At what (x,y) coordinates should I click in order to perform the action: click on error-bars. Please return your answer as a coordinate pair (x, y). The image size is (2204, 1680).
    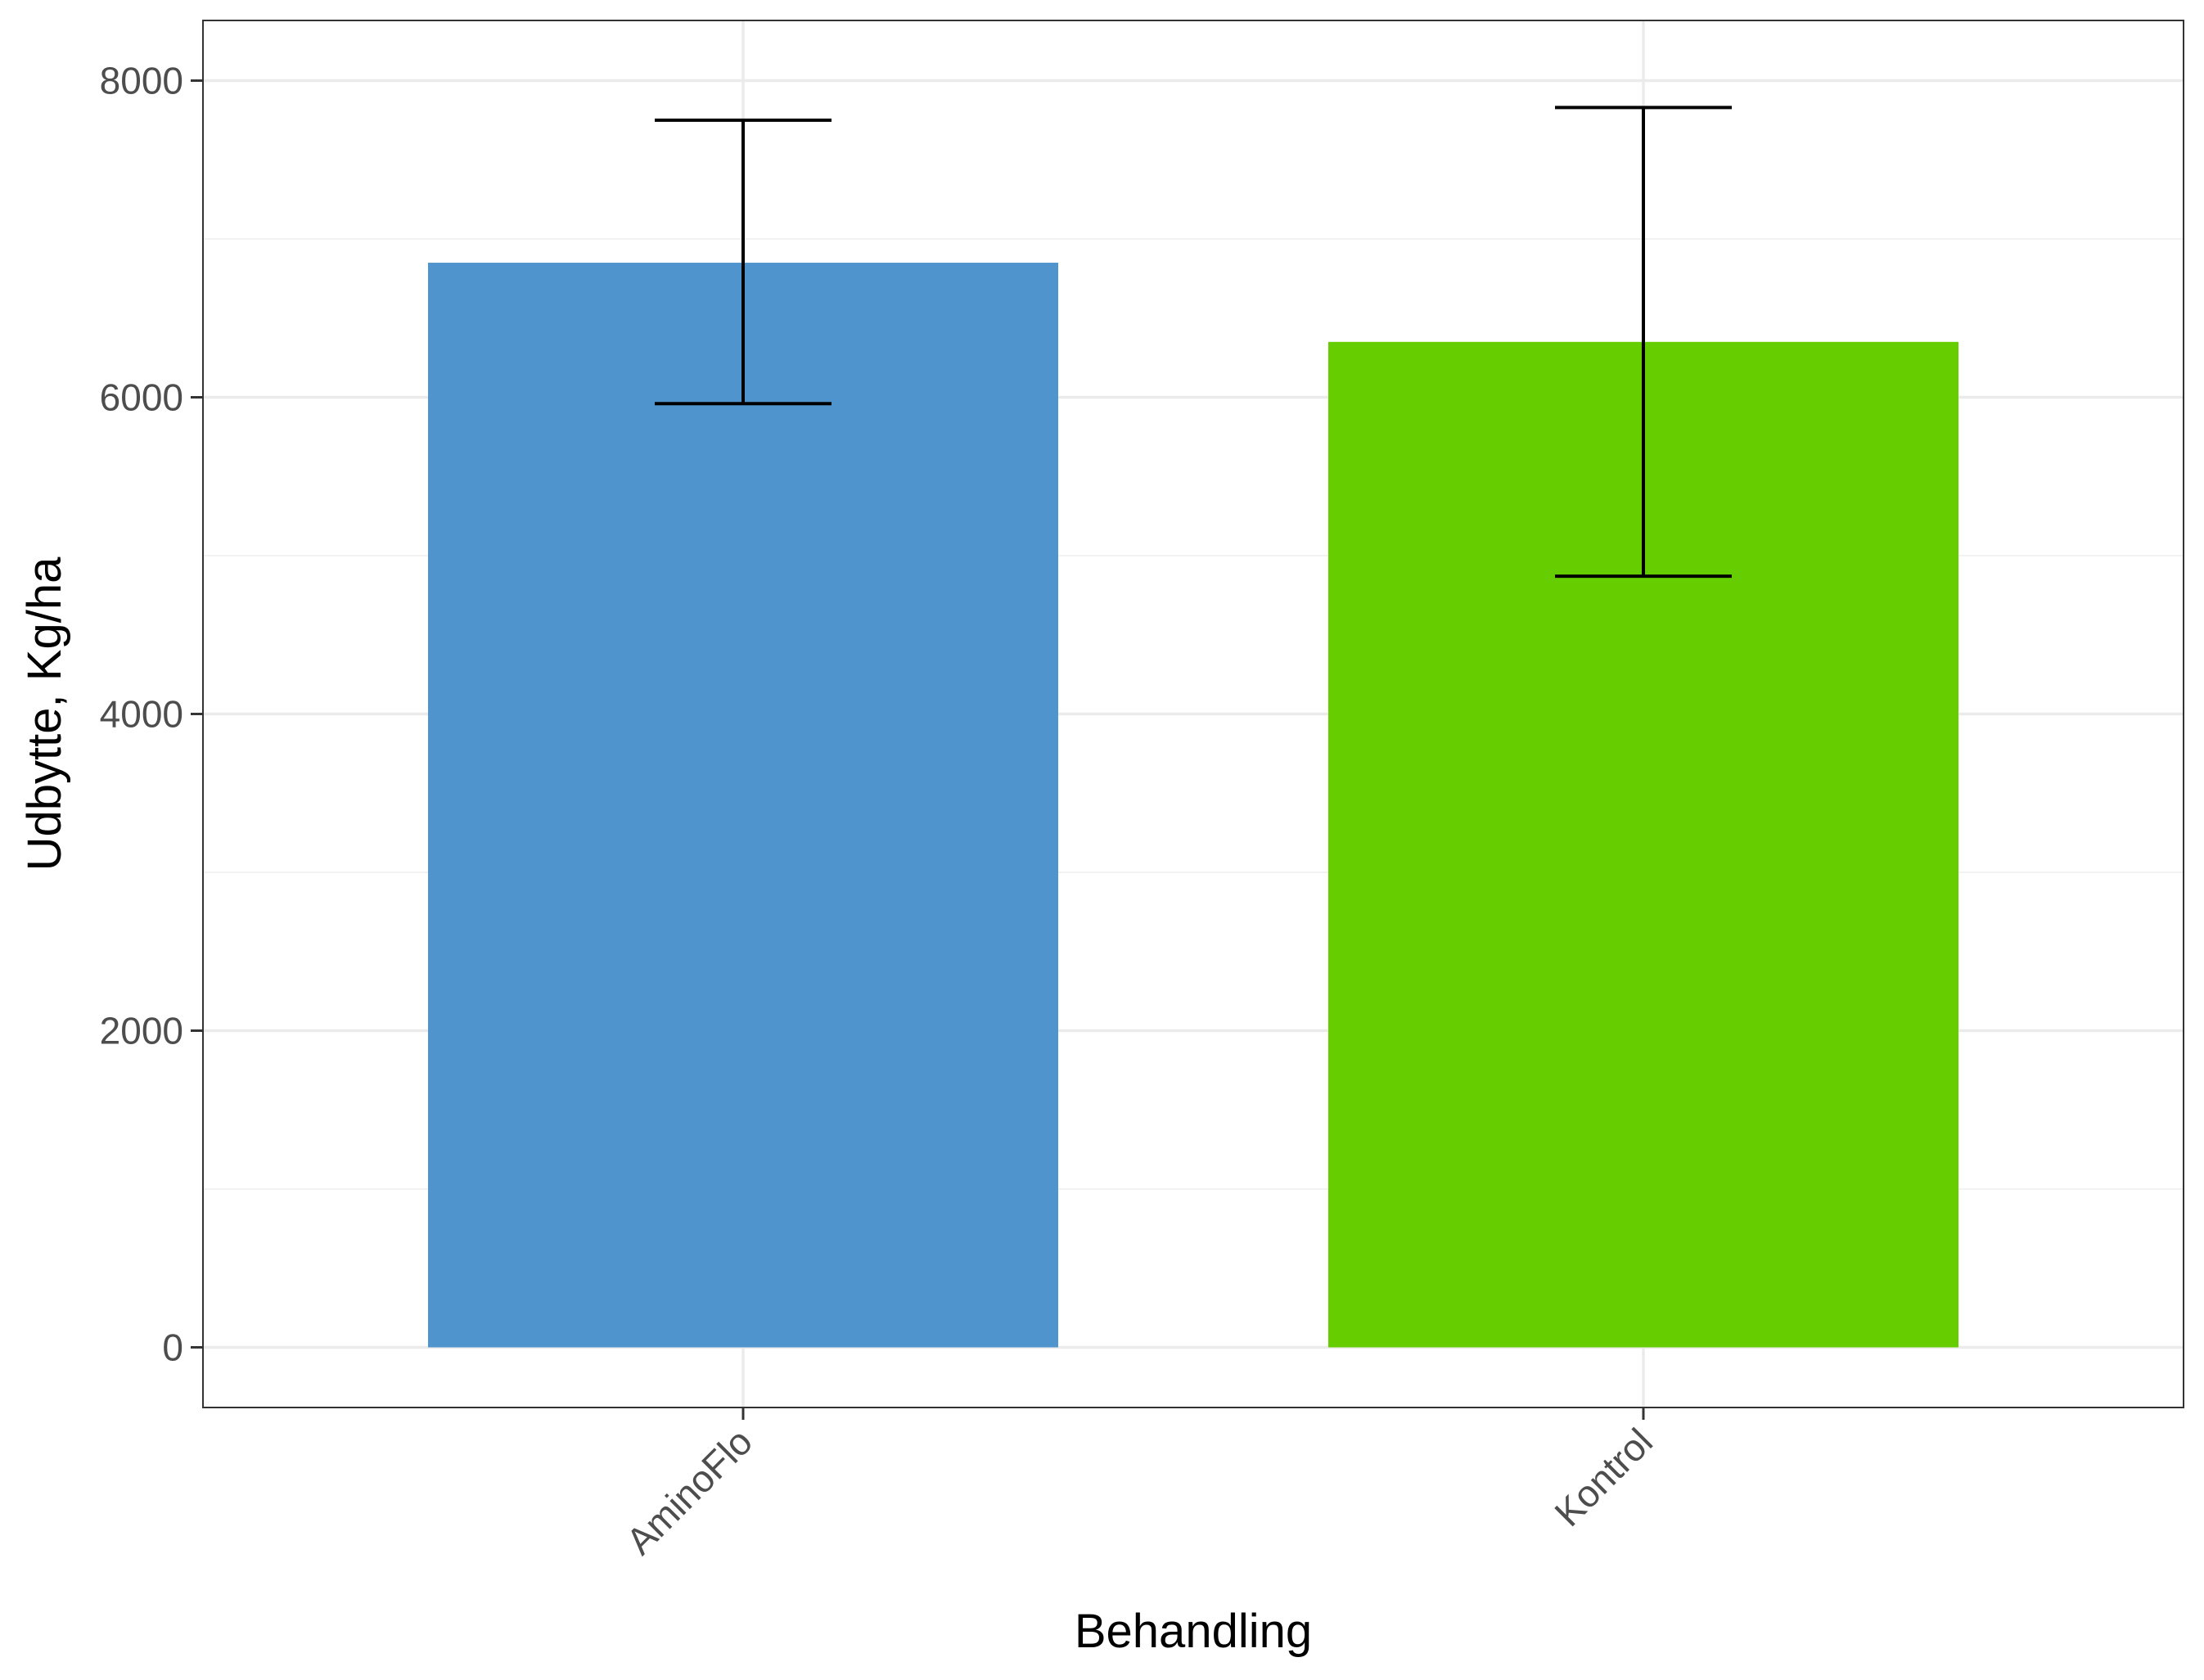
    Looking at the image, I should click on (1194, 343).